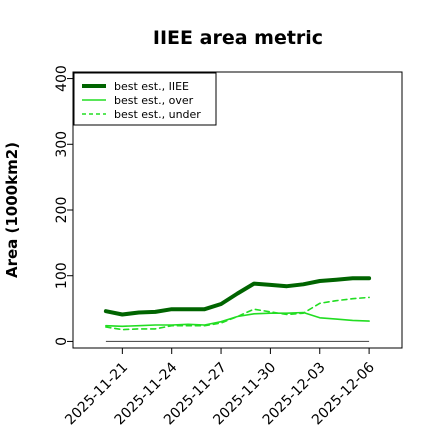 Image resolution: width=440 pixels, height=444 pixels. I want to click on legend-box, so click(145, 99).